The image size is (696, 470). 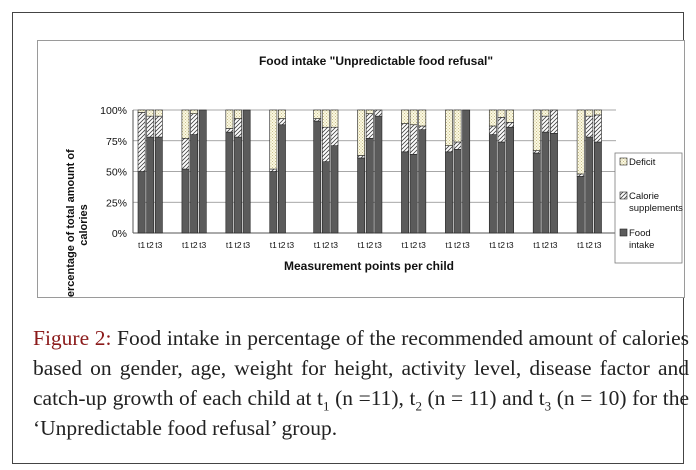 I want to click on legend-label: Calorie supplements, so click(x=656, y=202).